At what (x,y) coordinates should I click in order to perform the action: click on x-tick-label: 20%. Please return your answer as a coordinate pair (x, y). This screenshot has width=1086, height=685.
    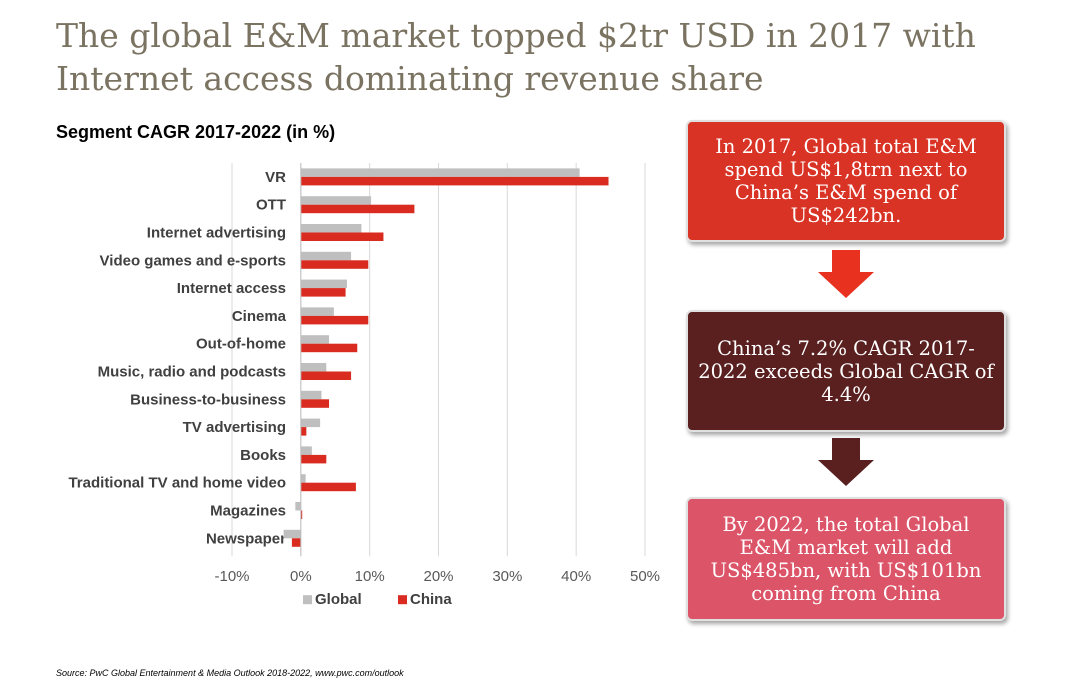
    Looking at the image, I should click on (438, 576).